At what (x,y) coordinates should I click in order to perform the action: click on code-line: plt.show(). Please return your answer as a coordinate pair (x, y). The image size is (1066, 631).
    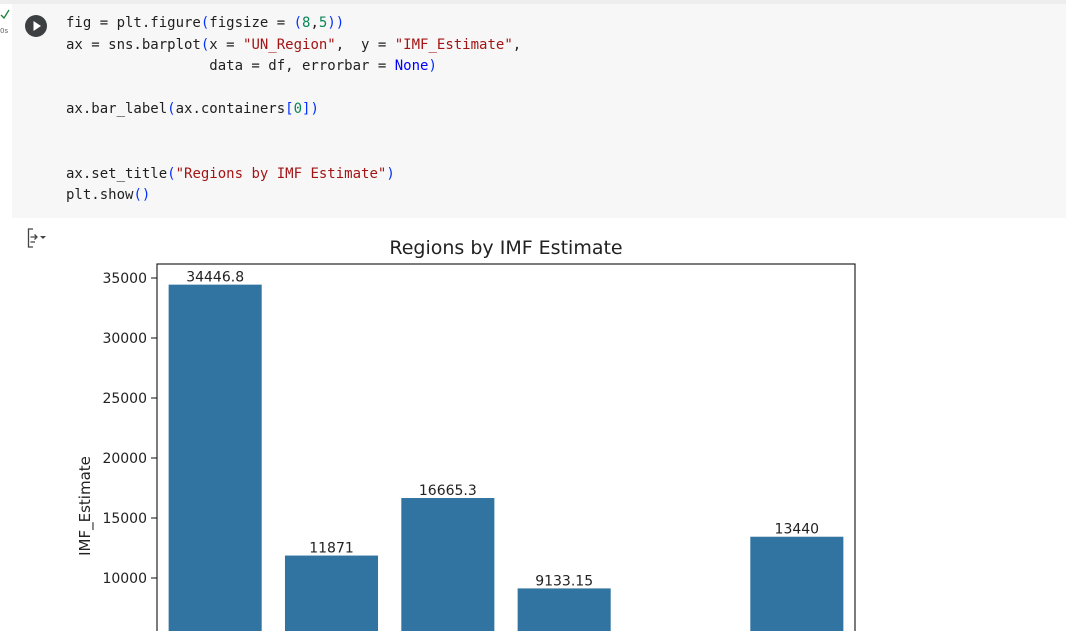
    Looking at the image, I should click on (293, 196).